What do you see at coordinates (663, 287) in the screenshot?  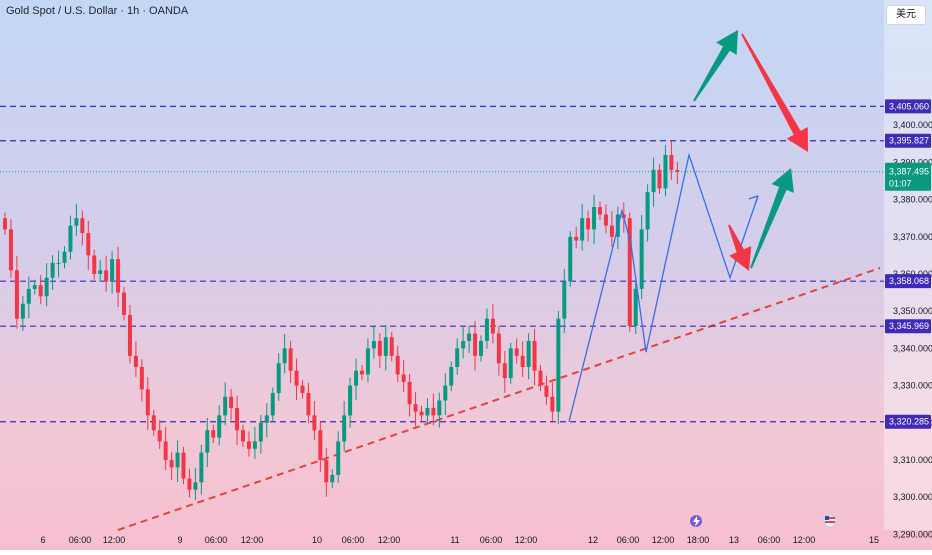 I see `projection-path` at bounding box center [663, 287].